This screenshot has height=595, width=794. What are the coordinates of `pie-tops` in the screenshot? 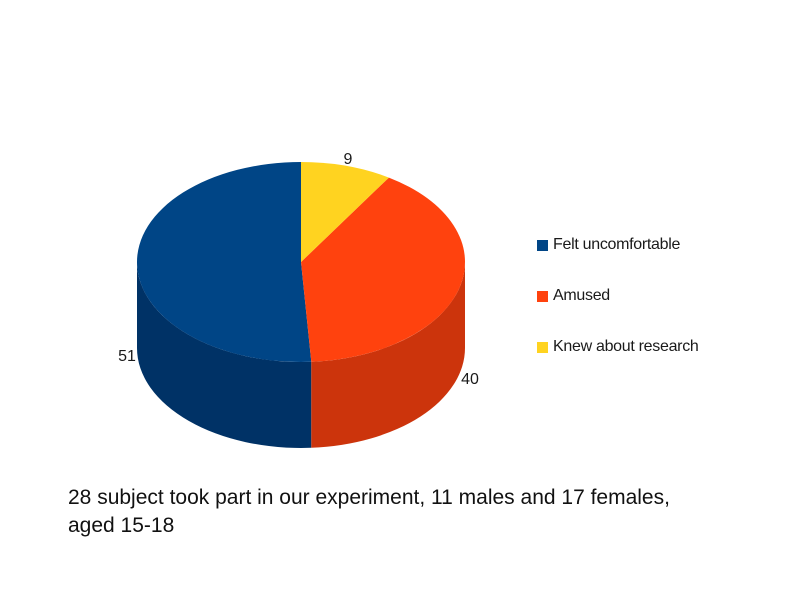 It's located at (301, 262).